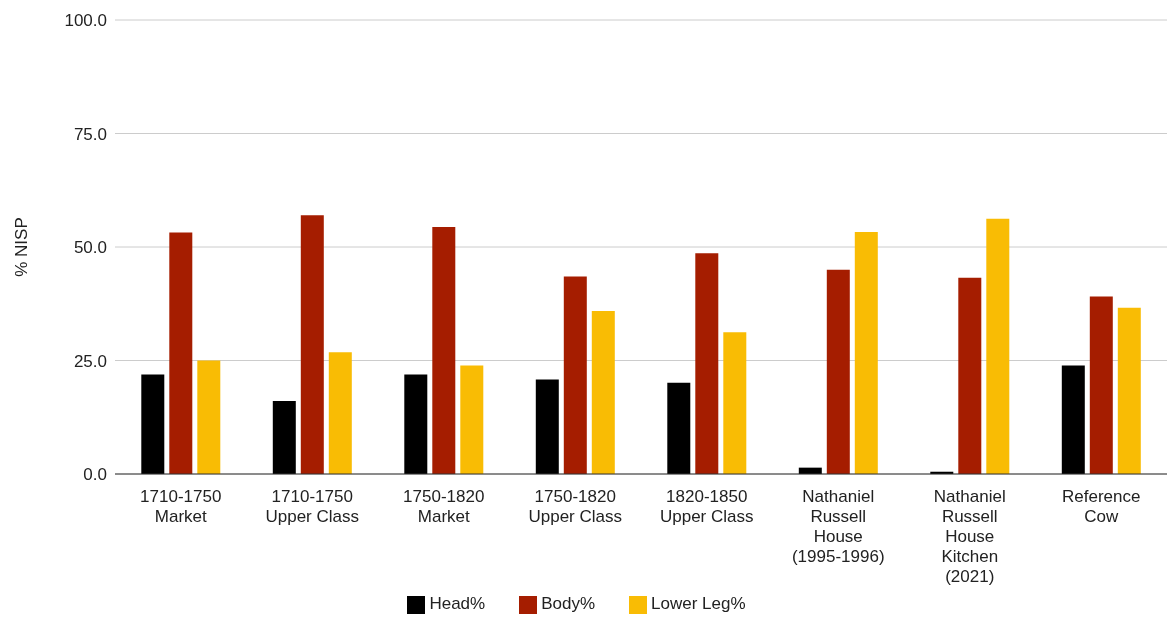 Image resolution: width=1175 pixels, height=622 pixels. I want to click on y-tick-label: 100.0, so click(85, 21).